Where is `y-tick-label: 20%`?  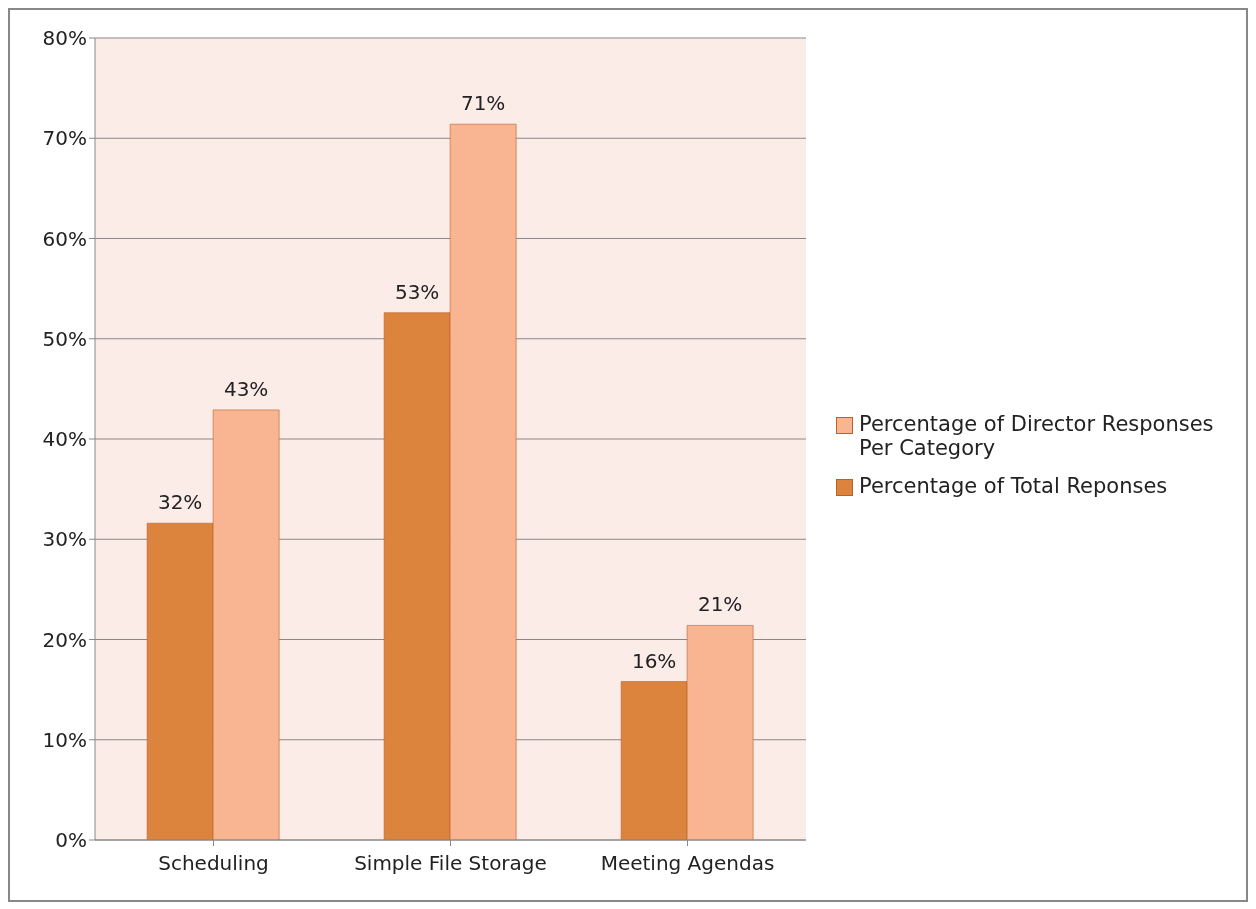 y-tick-label: 20% is located at coordinates (64, 639).